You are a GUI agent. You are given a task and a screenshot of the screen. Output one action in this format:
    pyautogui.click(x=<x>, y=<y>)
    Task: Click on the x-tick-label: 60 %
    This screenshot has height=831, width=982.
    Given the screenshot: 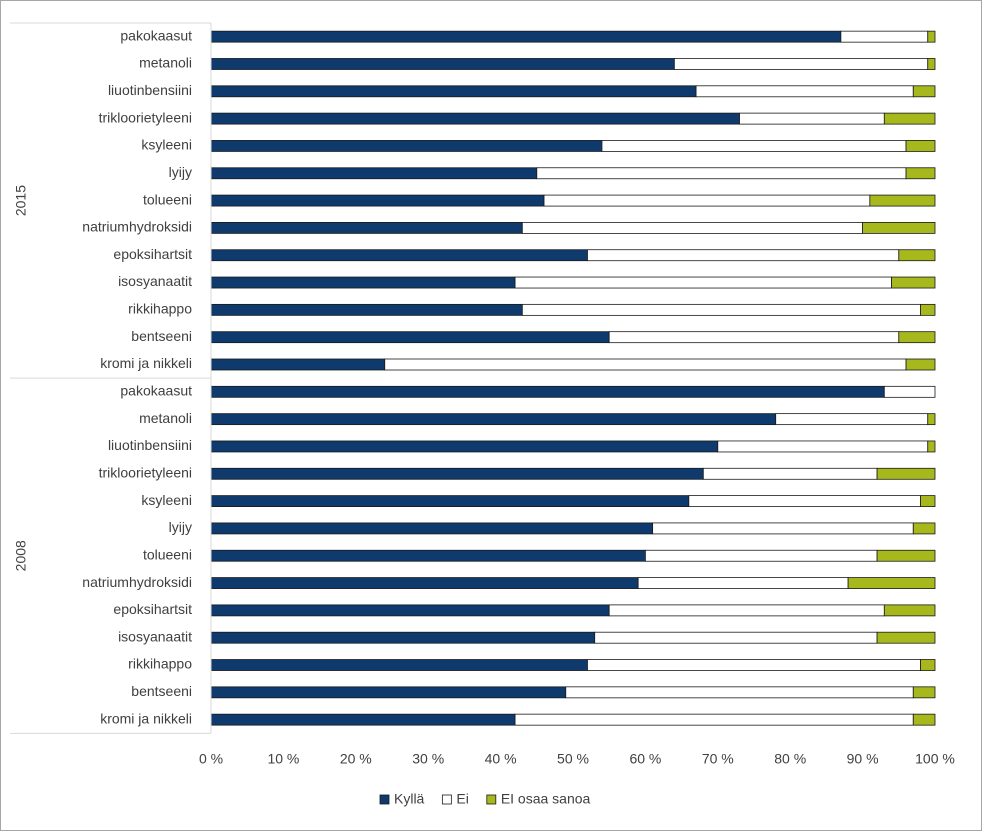 What is the action you would take?
    pyautogui.click(x=645, y=759)
    